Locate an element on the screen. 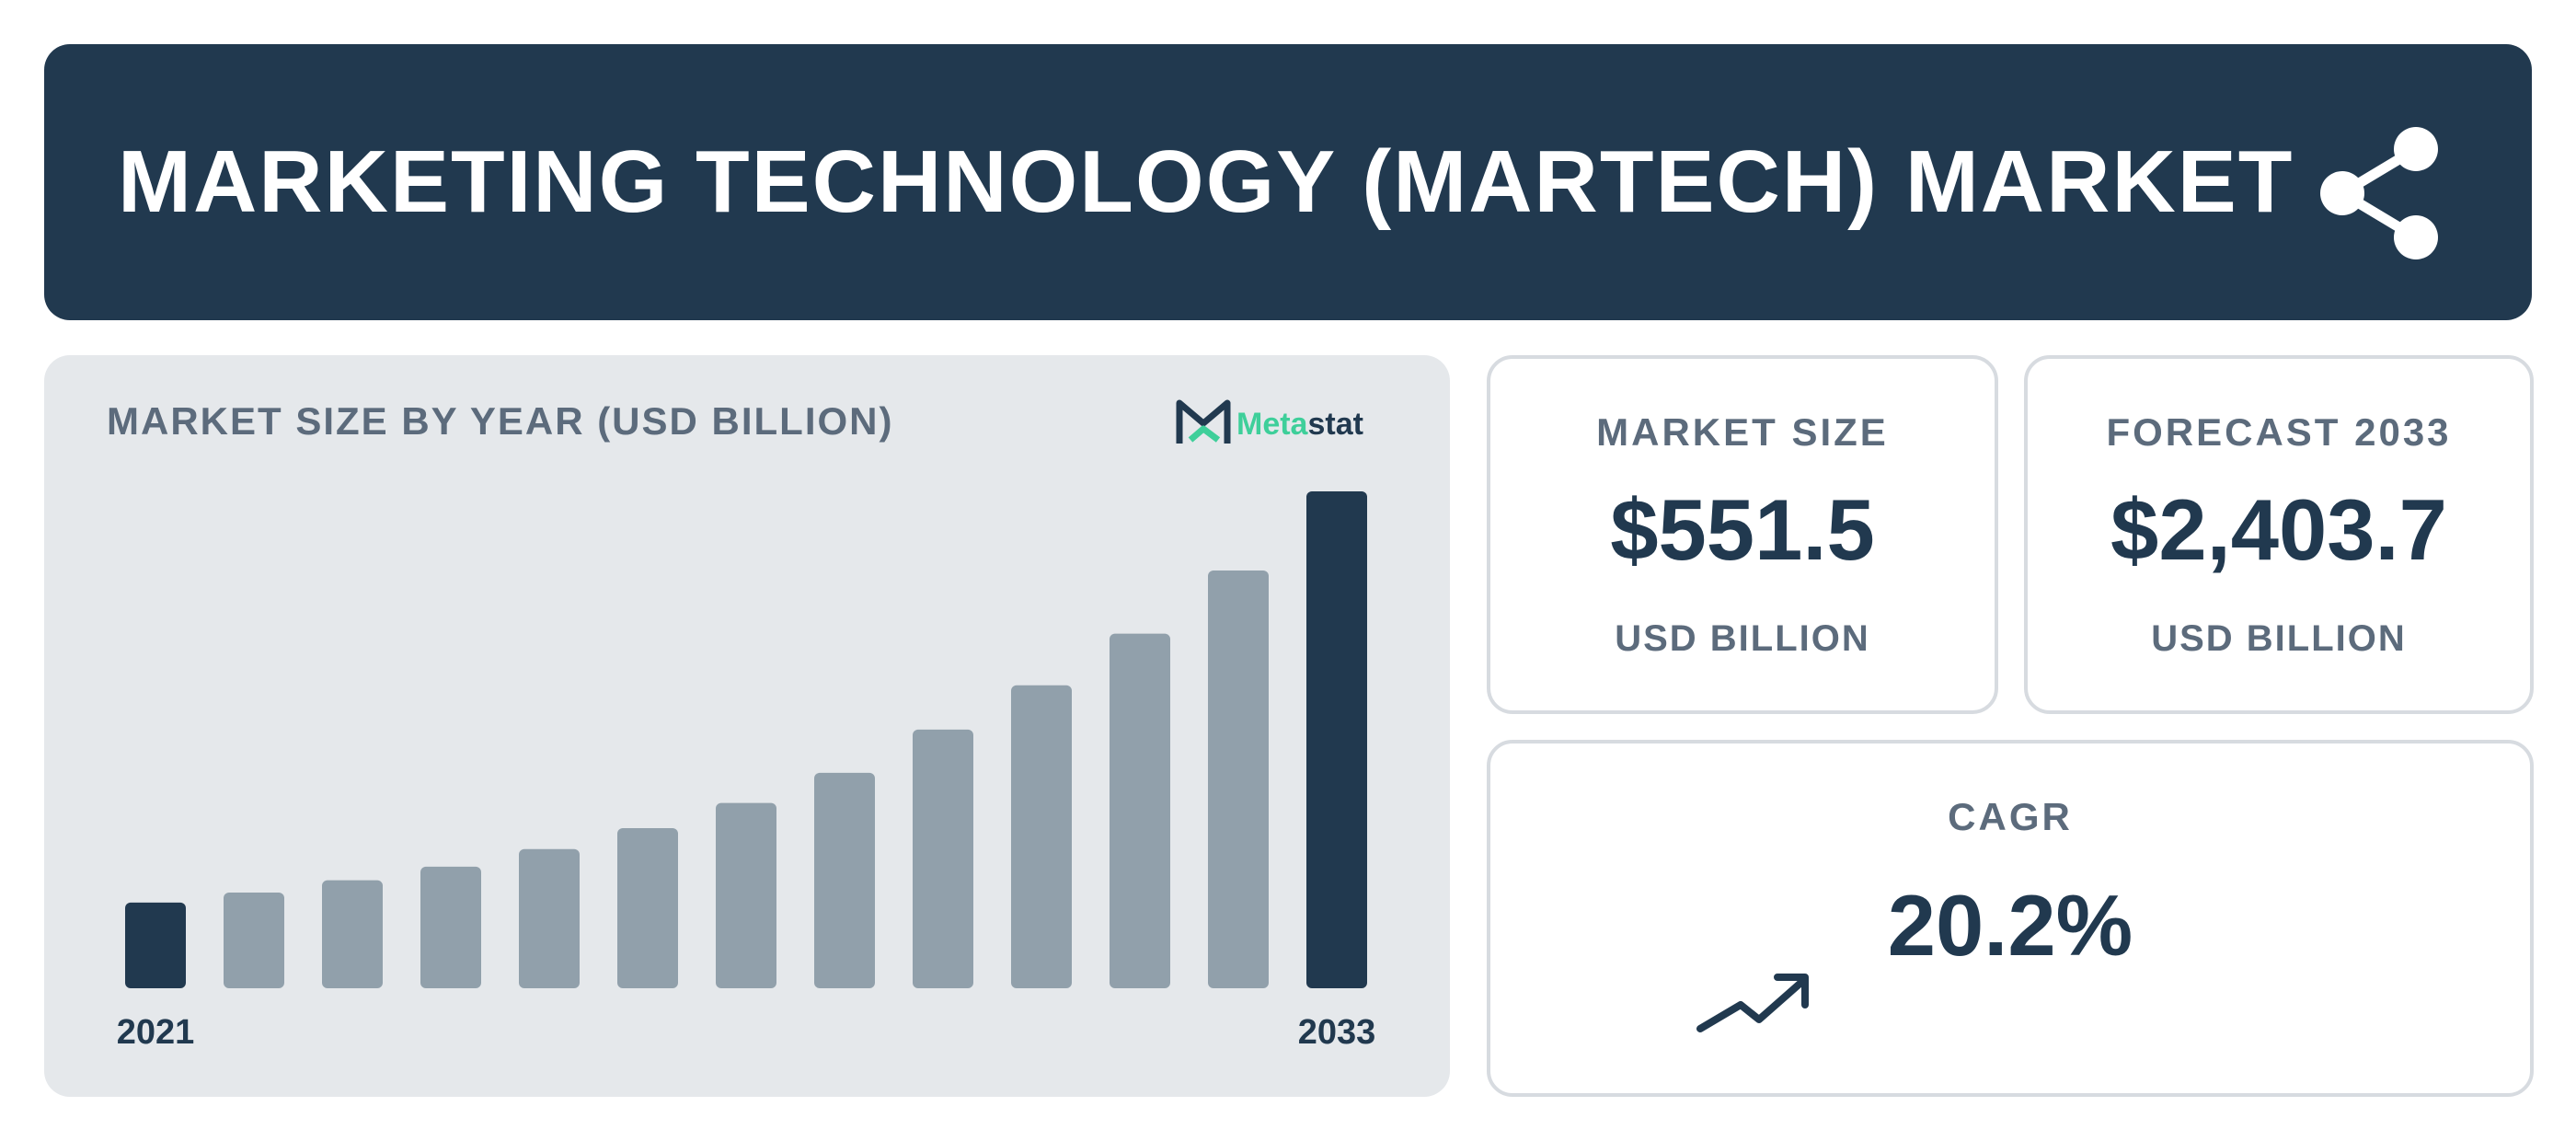  bar-2029 is located at coordinates (943, 859).